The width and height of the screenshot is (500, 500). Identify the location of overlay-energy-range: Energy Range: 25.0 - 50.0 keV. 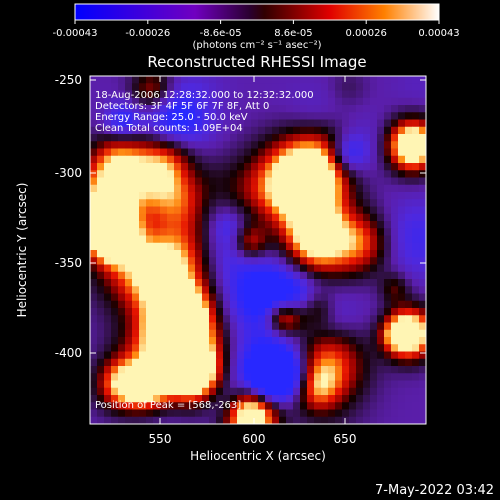
(171, 117).